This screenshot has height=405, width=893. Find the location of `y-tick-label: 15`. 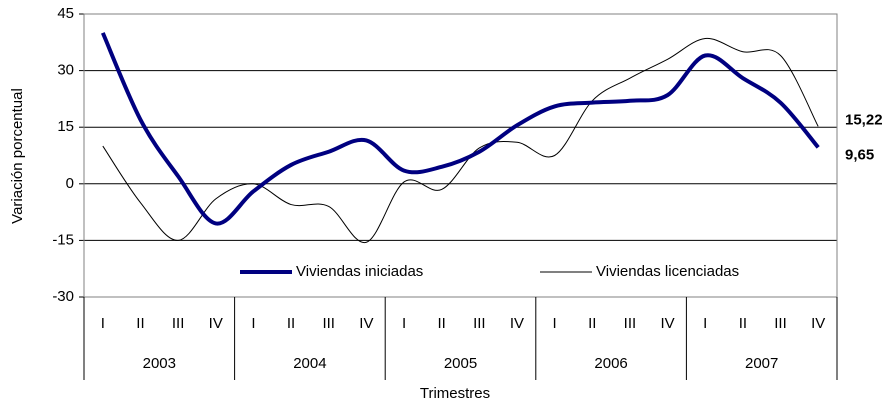

y-tick-label: 15 is located at coordinates (65, 126).